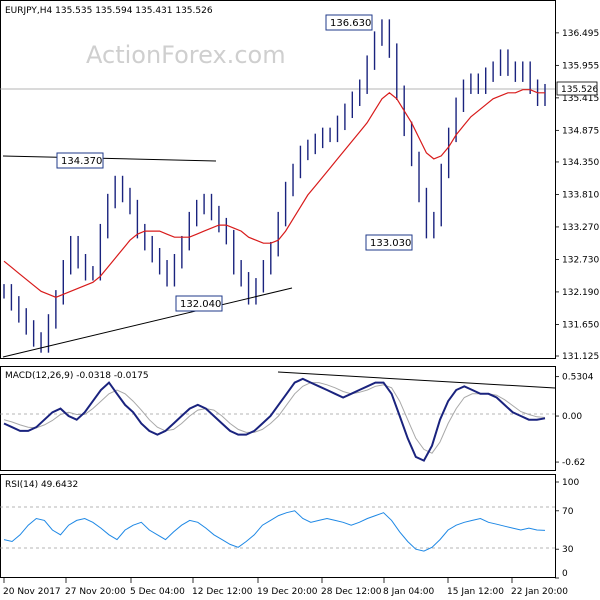 Image resolution: width=600 pixels, height=600 pixels. Describe the element at coordinates (580, 260) in the screenshot. I see `price-y-tick-label: 132.730` at that location.